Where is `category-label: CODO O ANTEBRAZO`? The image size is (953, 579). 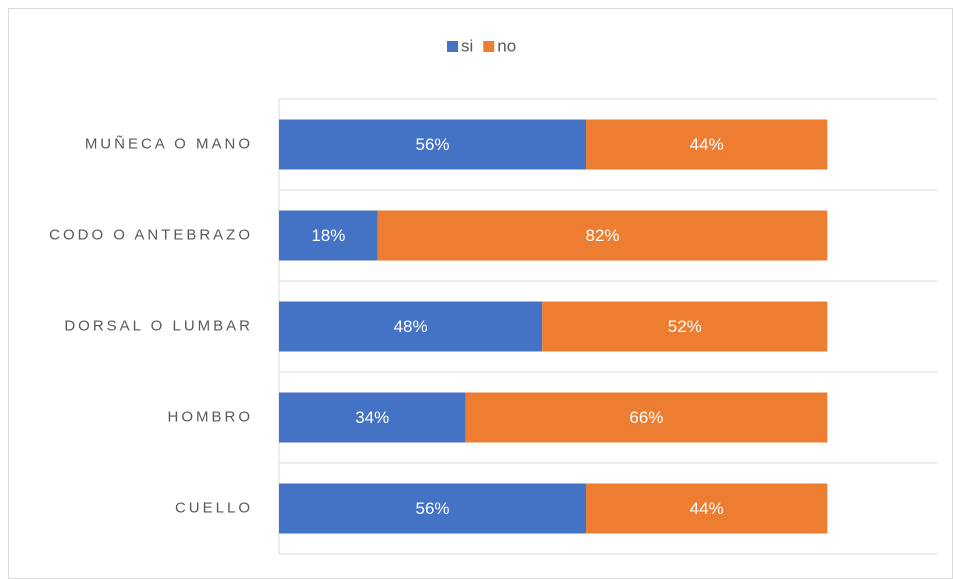
category-label: CODO O ANTEBRAZO is located at coordinates (151, 234).